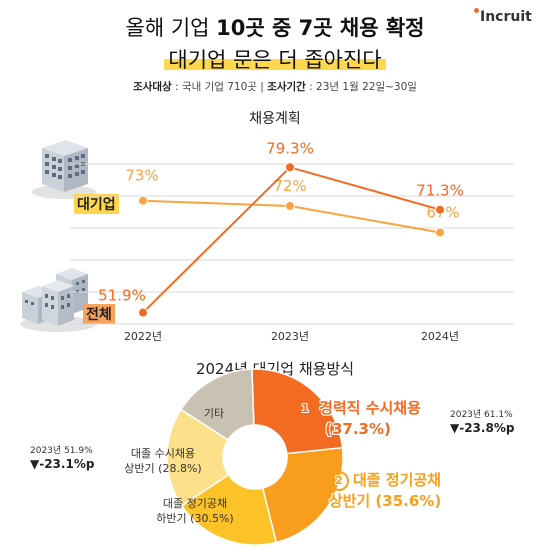  I want to click on series-0-data-label-0: 73%, so click(141, 176).